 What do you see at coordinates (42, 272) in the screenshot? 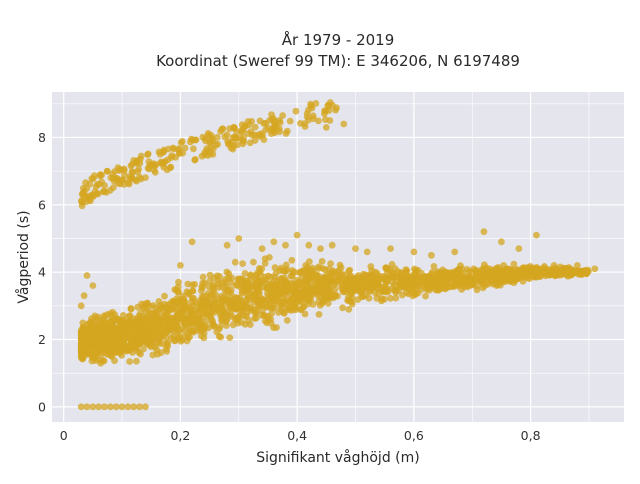
I see `y-tick-labels: 0 2 4 6 8` at bounding box center [42, 272].